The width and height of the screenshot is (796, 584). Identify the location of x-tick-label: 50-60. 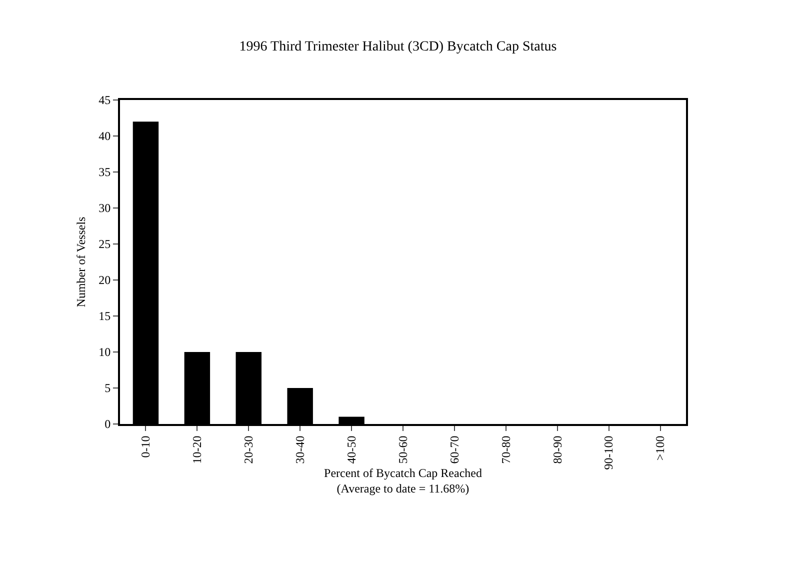
(403, 450).